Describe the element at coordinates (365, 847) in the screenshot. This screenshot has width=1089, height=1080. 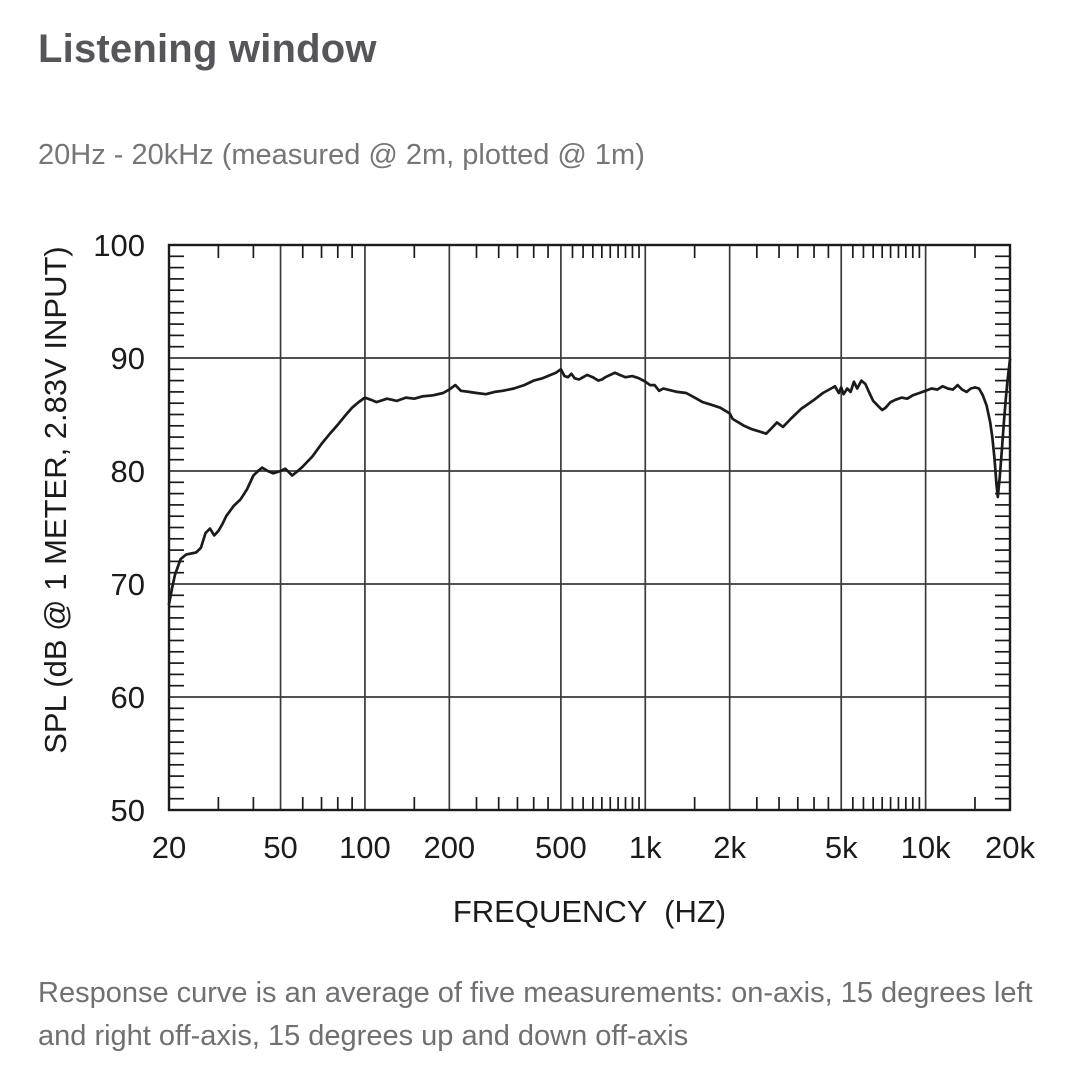
I see `x-tick-label: 100` at that location.